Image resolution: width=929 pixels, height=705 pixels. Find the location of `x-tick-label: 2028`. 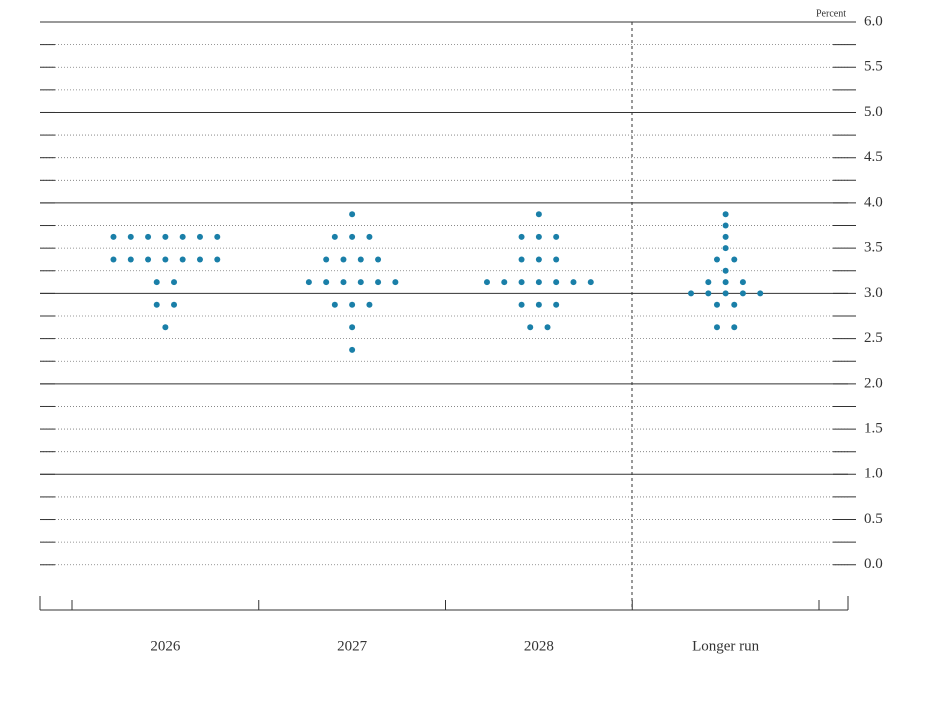

x-tick-label: 2028 is located at coordinates (539, 646).